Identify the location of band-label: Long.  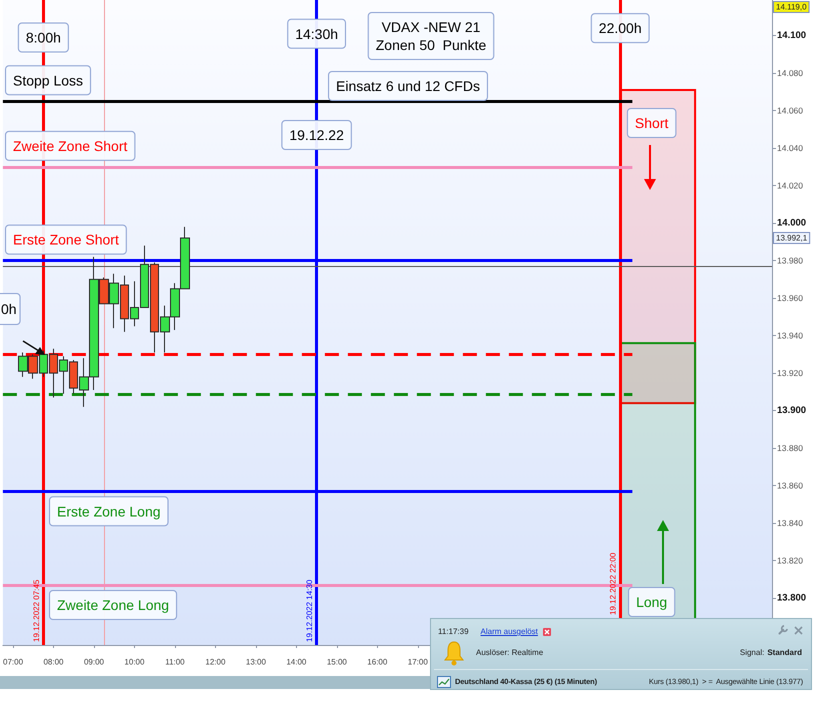
(652, 602).